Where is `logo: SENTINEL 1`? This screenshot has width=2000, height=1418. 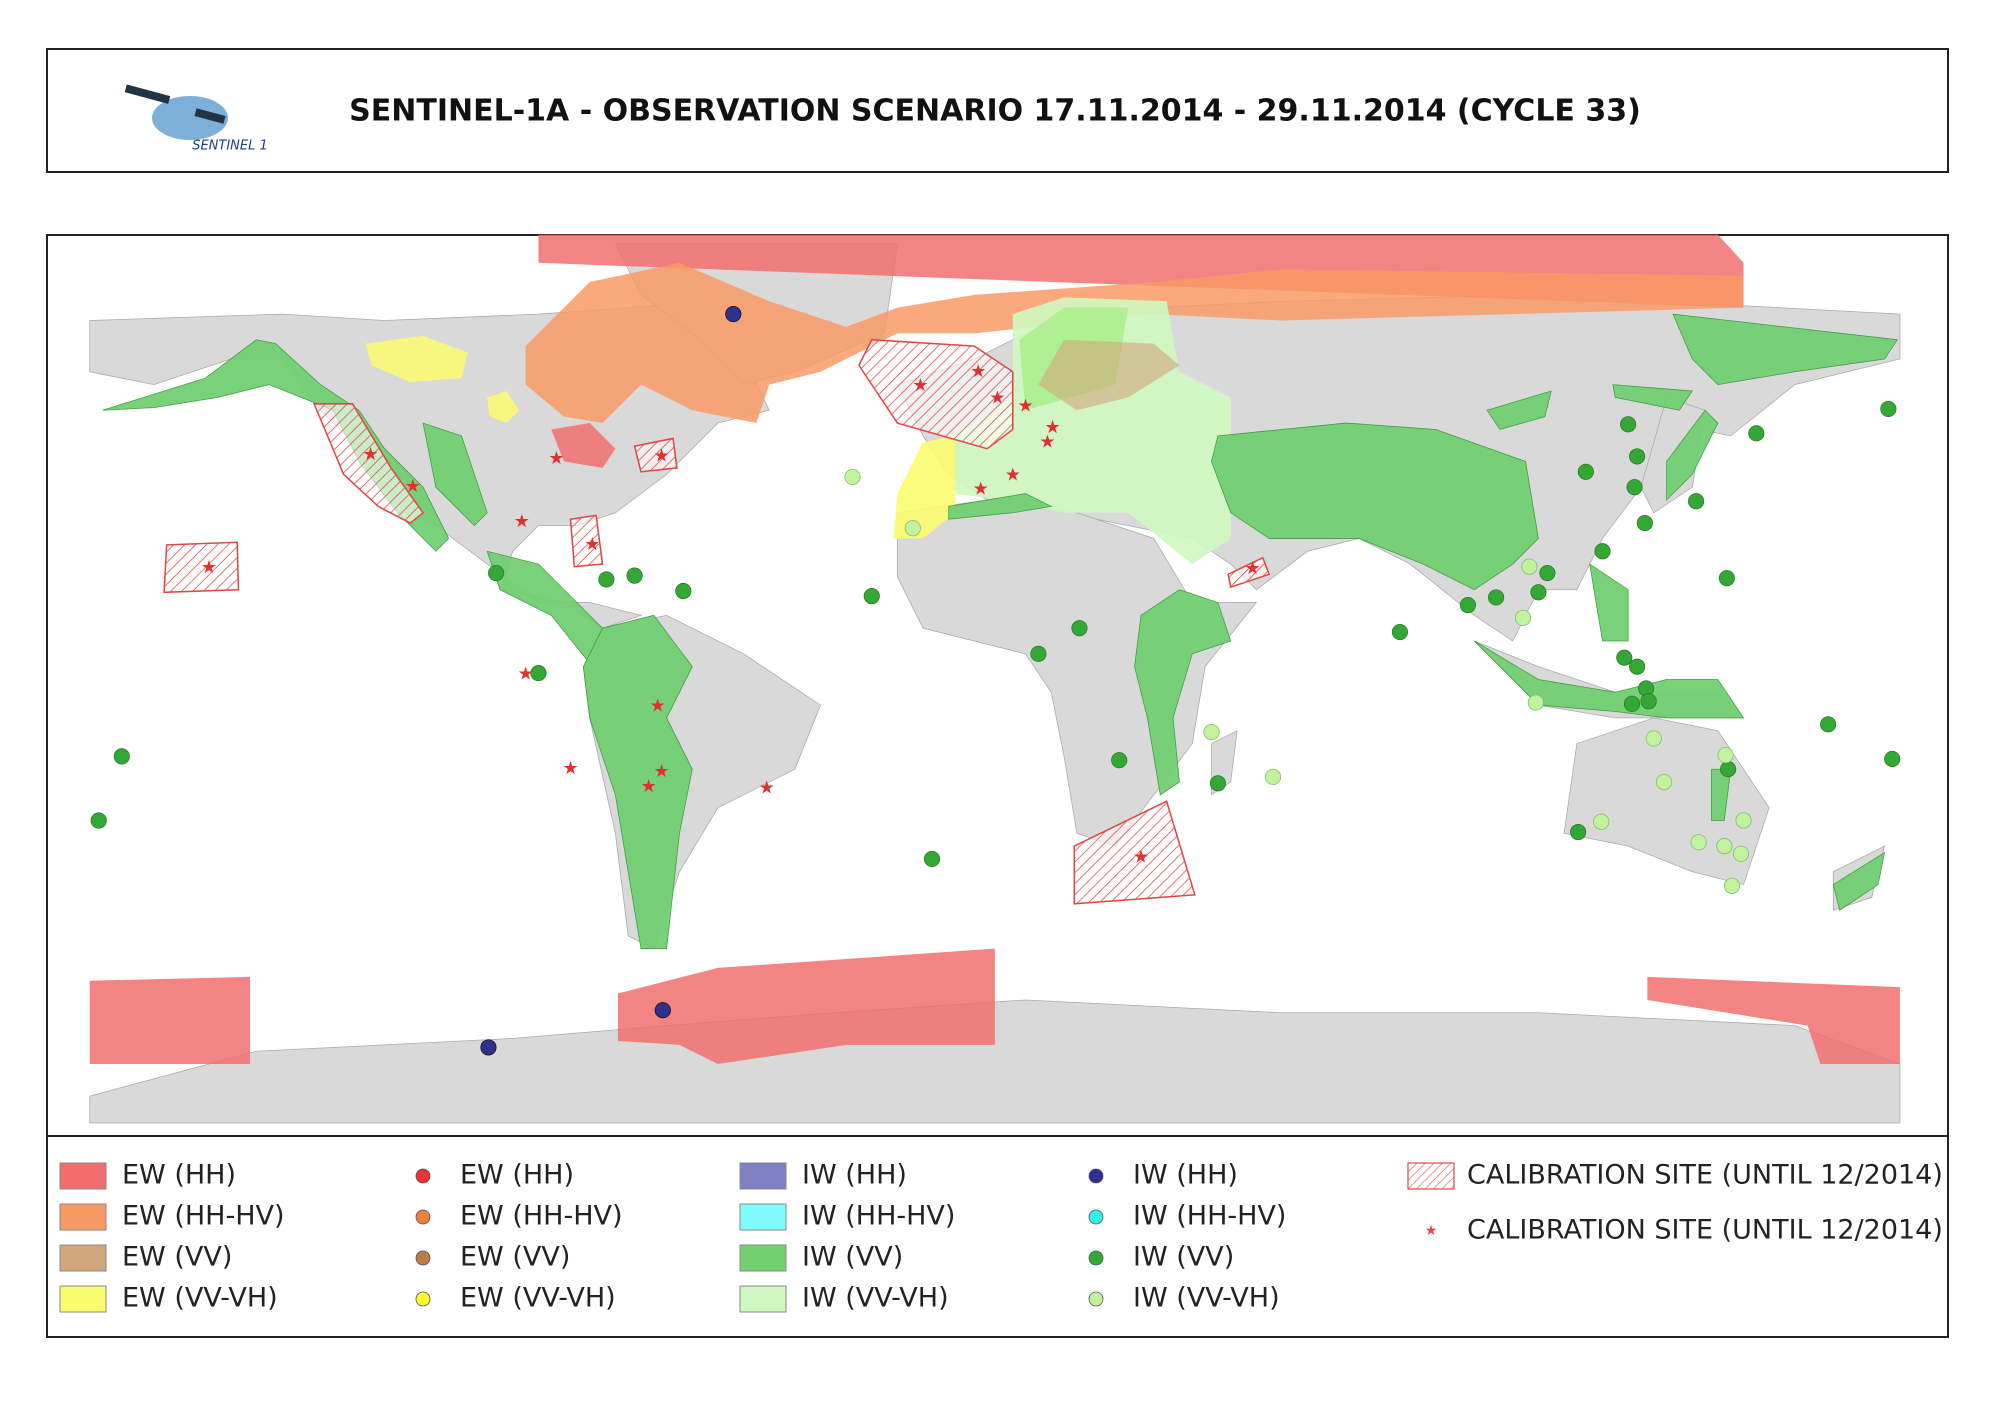
logo: SENTINEL 1 is located at coordinates (196, 119).